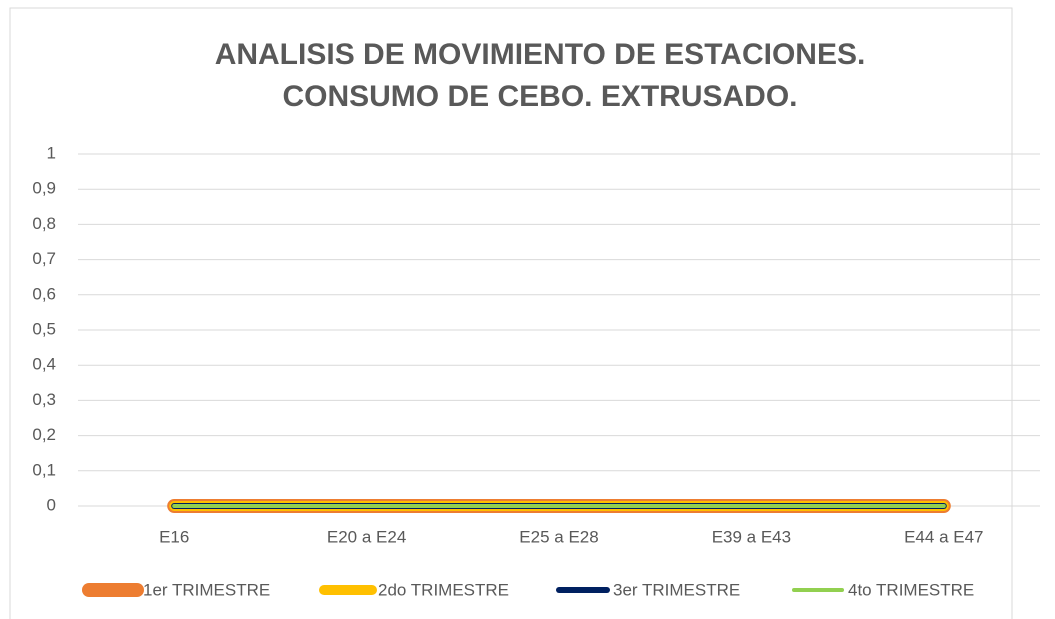  What do you see at coordinates (174, 536) in the screenshot?
I see `x-tick-label: E16` at bounding box center [174, 536].